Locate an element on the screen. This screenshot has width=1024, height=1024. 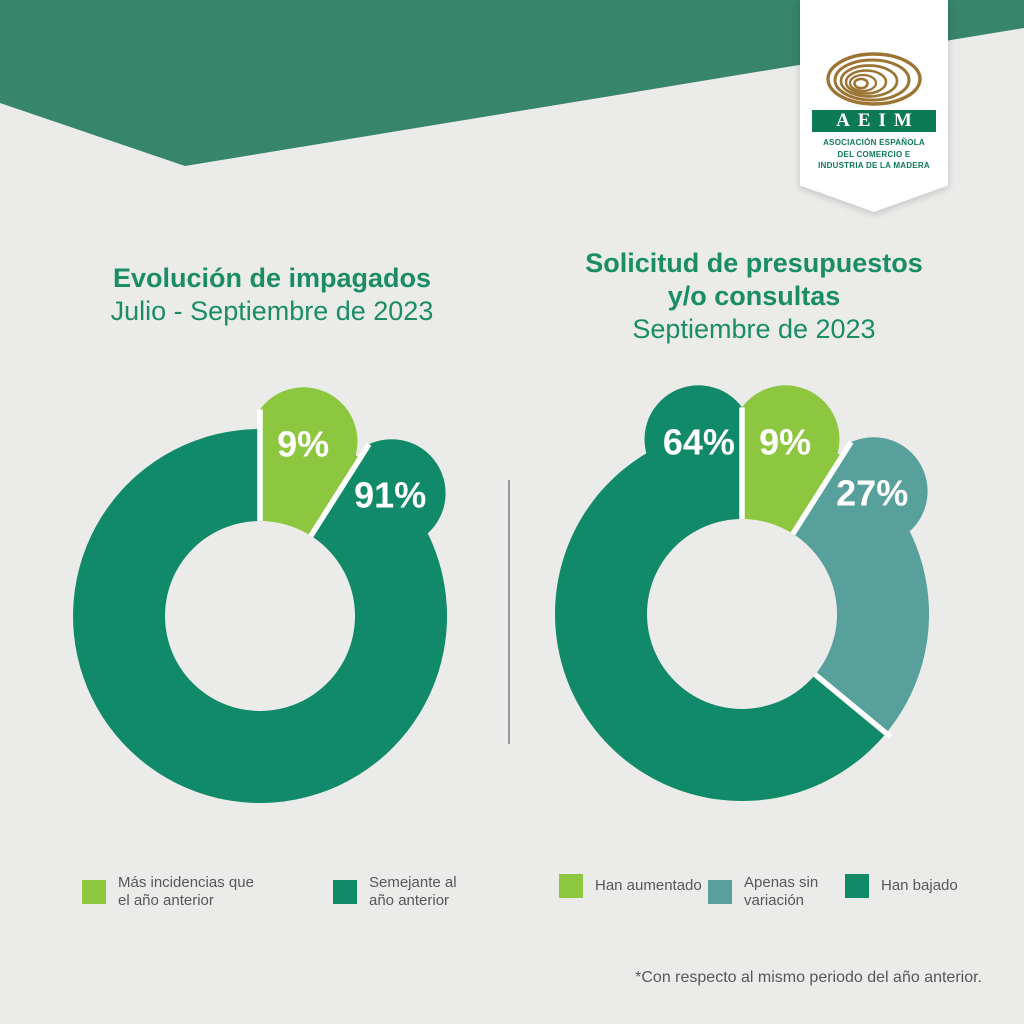
logo-acronym-band: AEIM is located at coordinates (874, 121).